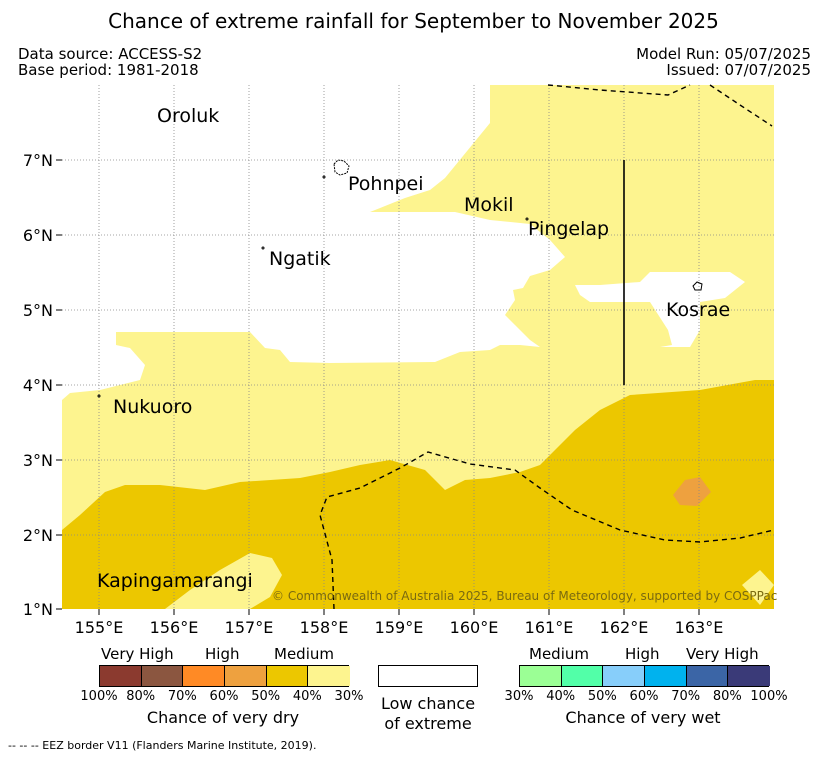 The image size is (827, 758). What do you see at coordinates (99, 627) in the screenshot?
I see `lon-label: 155°E` at bounding box center [99, 627].